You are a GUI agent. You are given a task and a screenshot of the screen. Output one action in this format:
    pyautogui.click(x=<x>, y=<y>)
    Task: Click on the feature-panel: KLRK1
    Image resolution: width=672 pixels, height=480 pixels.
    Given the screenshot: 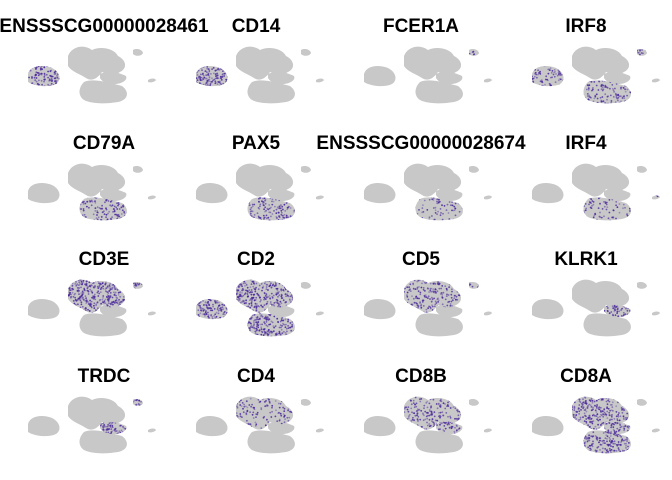 What is the action you would take?
    pyautogui.click(x=596, y=293)
    